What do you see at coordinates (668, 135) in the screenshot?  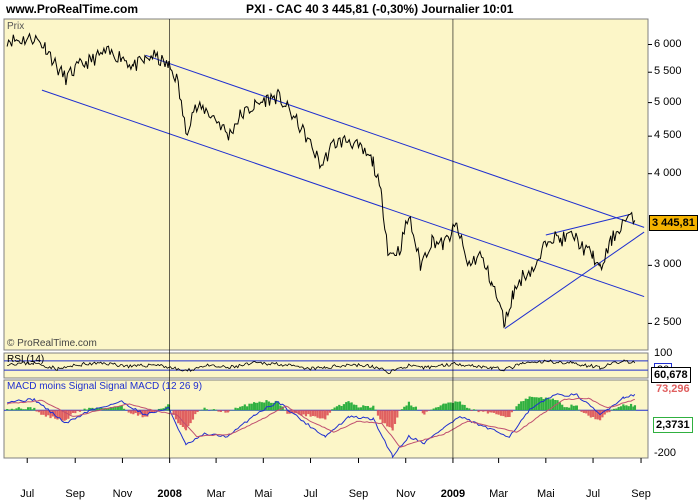 I see `price-y-tick-label: 4 500` at bounding box center [668, 135].